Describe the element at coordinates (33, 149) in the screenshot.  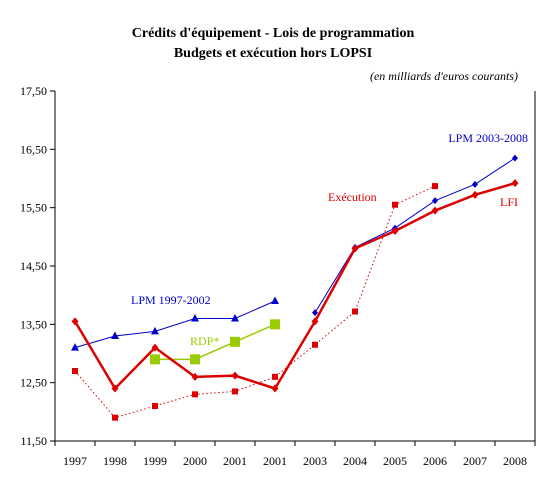
I see `y-tick-label: 16,50` at that location.